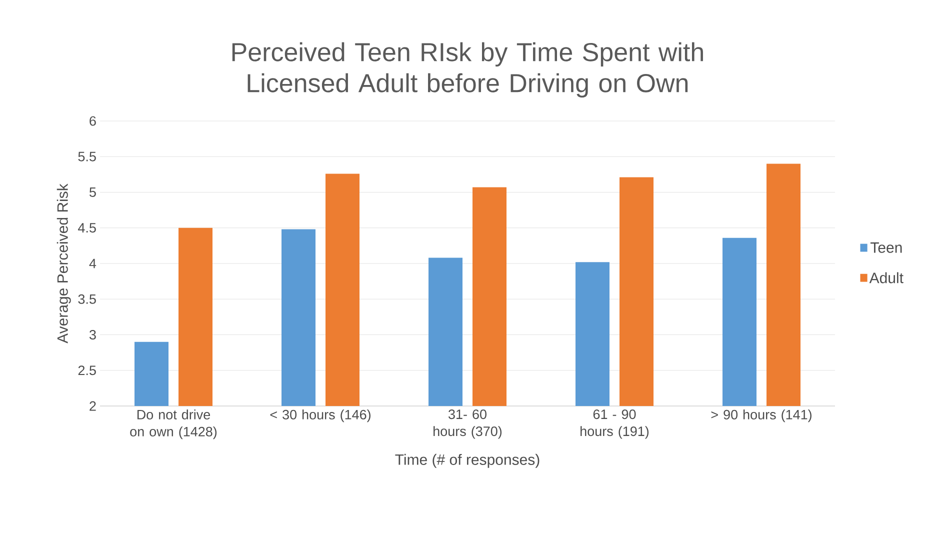 Image resolution: width=939 pixels, height=548 pixels. I want to click on y-tick-label: 4.5, so click(87, 228).